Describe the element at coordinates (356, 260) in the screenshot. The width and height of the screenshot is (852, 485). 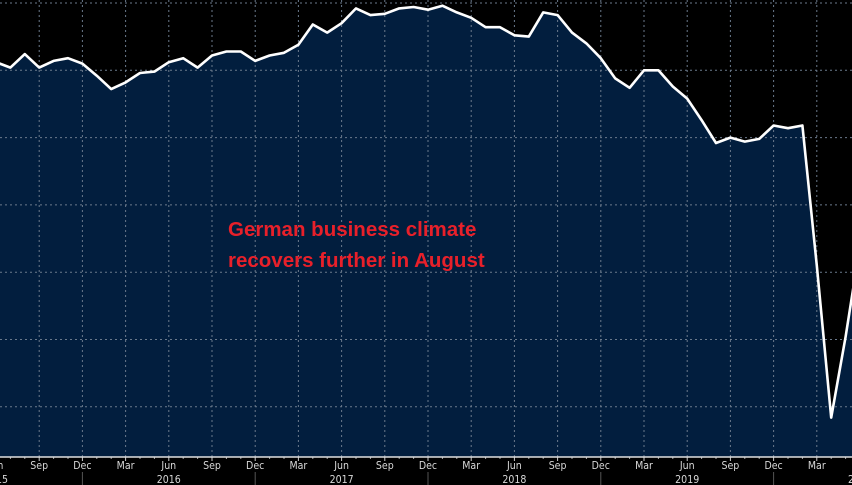
I see `annotation-line-2: recovers further in August` at that location.